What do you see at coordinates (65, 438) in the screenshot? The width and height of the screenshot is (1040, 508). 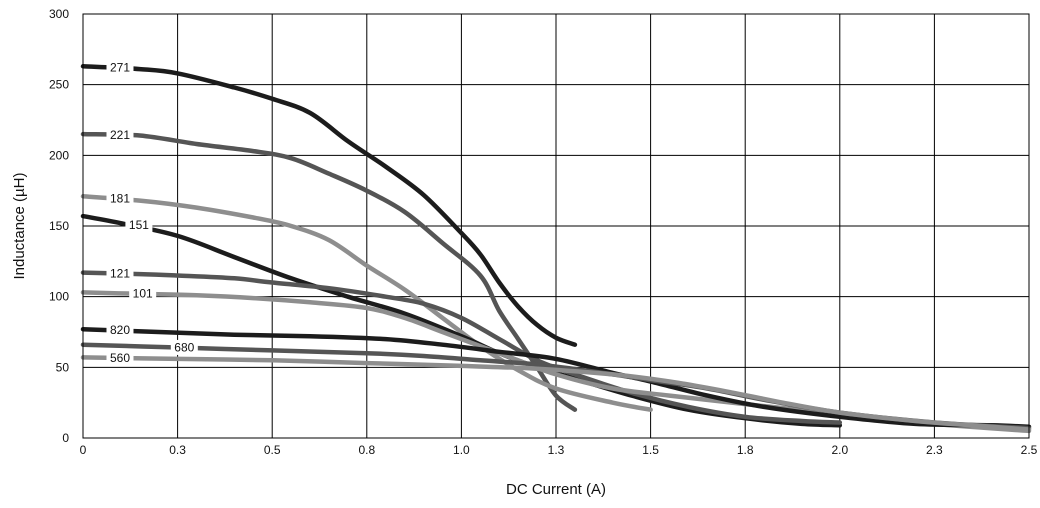 I see `y-tick-label: 0` at bounding box center [65, 438].